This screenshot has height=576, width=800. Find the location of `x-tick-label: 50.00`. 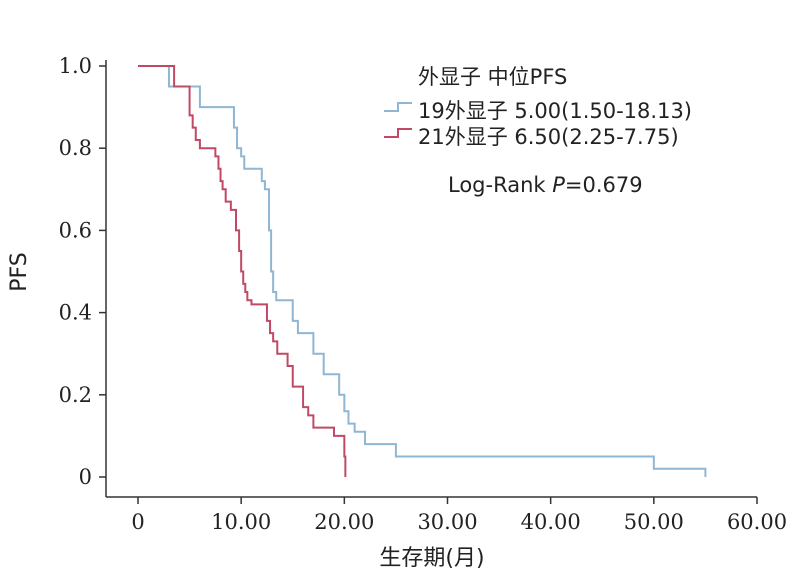

x-tick-label: 50.00 is located at coordinates (654, 522).